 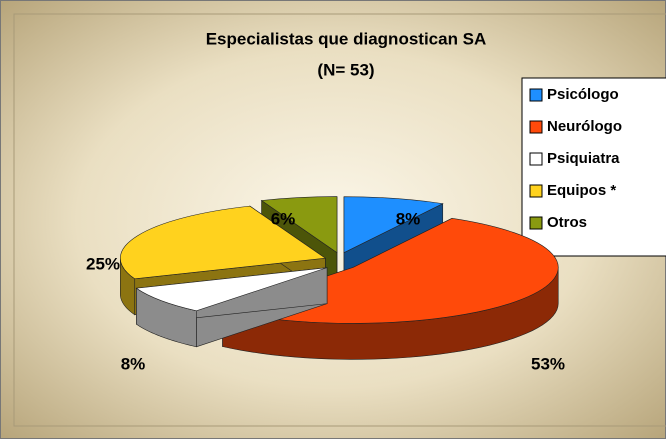 I want to click on legend-label: Psicólogo, so click(x=583, y=94).